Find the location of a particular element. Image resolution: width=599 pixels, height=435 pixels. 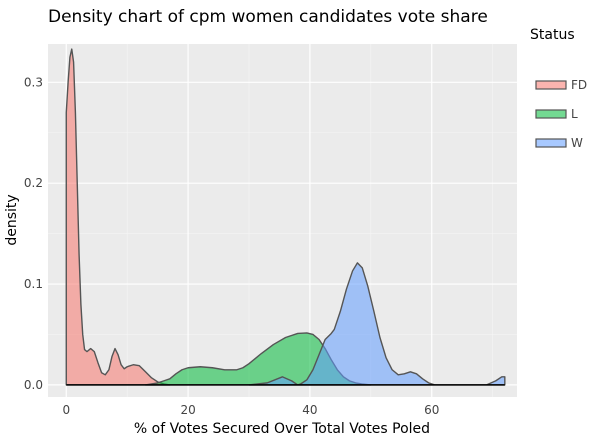

y-axis-label: density is located at coordinates (12, 219).